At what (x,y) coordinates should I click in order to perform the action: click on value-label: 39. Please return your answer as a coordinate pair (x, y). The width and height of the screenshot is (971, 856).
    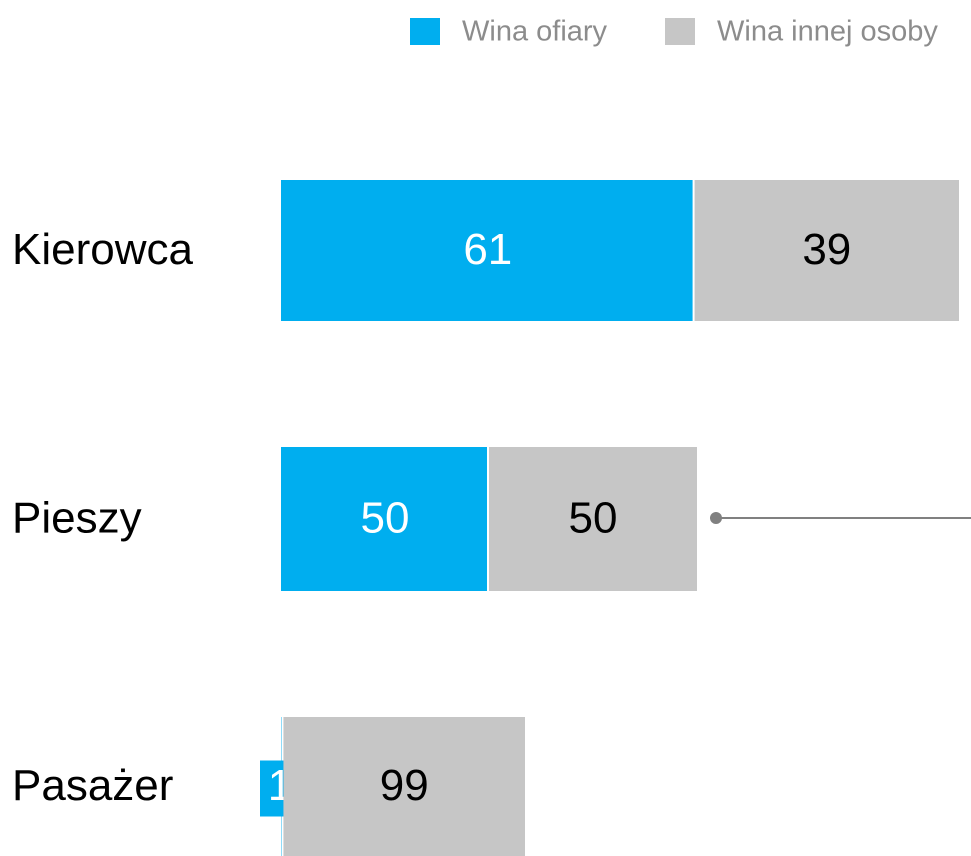
    Looking at the image, I should click on (826, 249).